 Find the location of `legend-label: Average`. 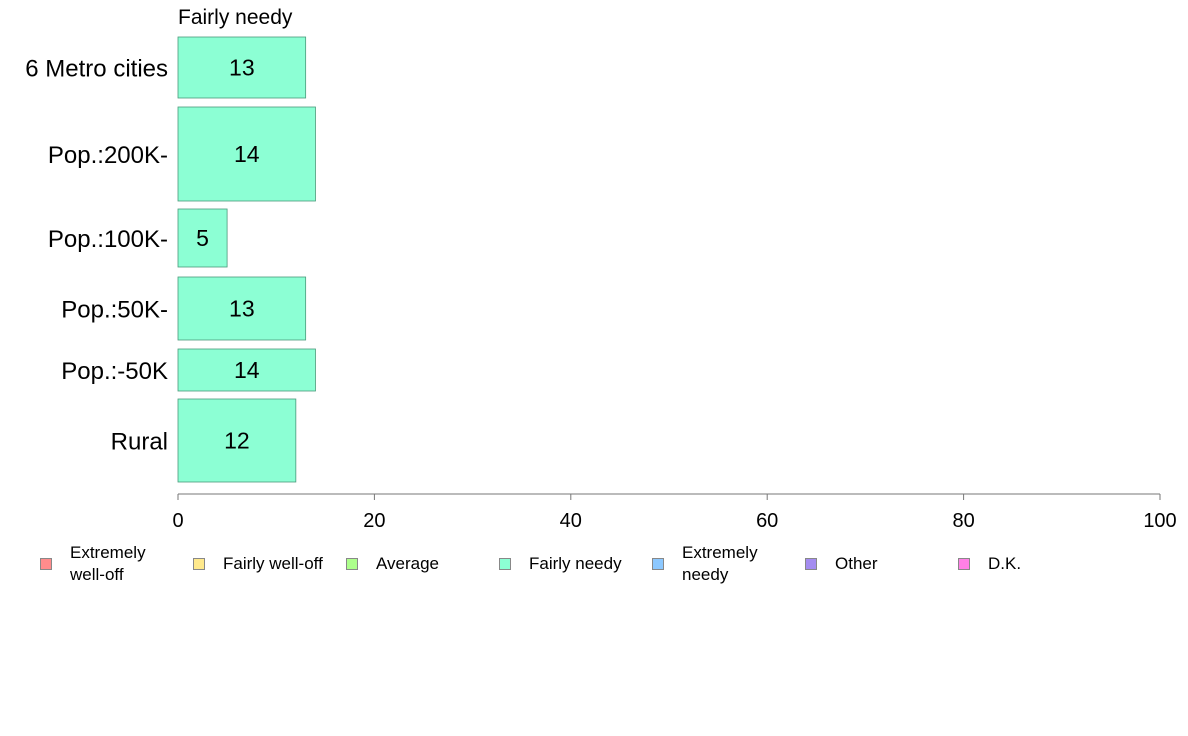

legend-label: Average is located at coordinates (408, 563).